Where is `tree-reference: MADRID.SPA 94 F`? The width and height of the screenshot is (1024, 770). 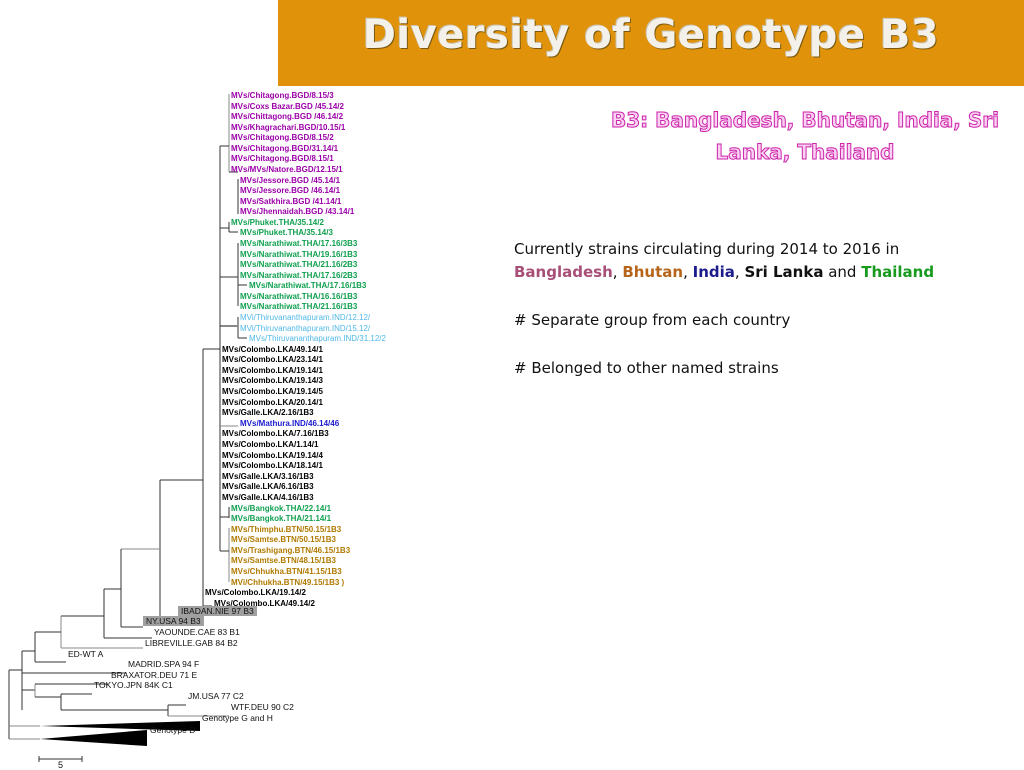 tree-reference: MADRID.SPA 94 F is located at coordinates (164, 664).